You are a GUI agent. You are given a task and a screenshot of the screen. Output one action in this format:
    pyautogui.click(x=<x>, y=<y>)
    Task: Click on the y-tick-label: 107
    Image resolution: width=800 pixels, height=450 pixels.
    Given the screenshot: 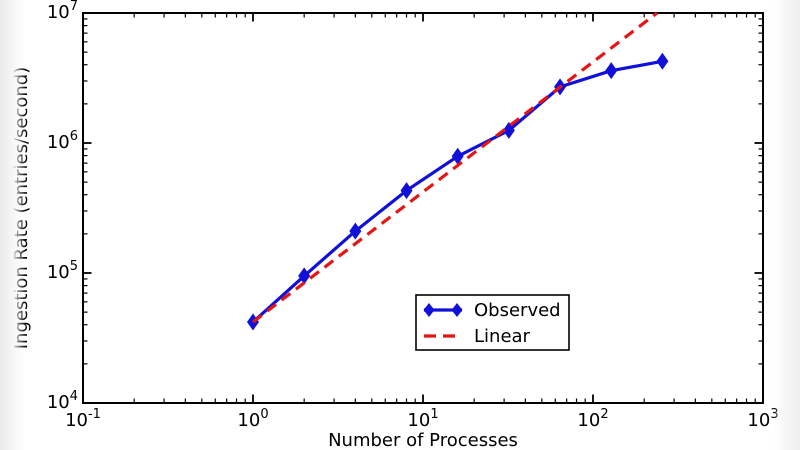 What is the action you would take?
    pyautogui.click(x=62, y=11)
    